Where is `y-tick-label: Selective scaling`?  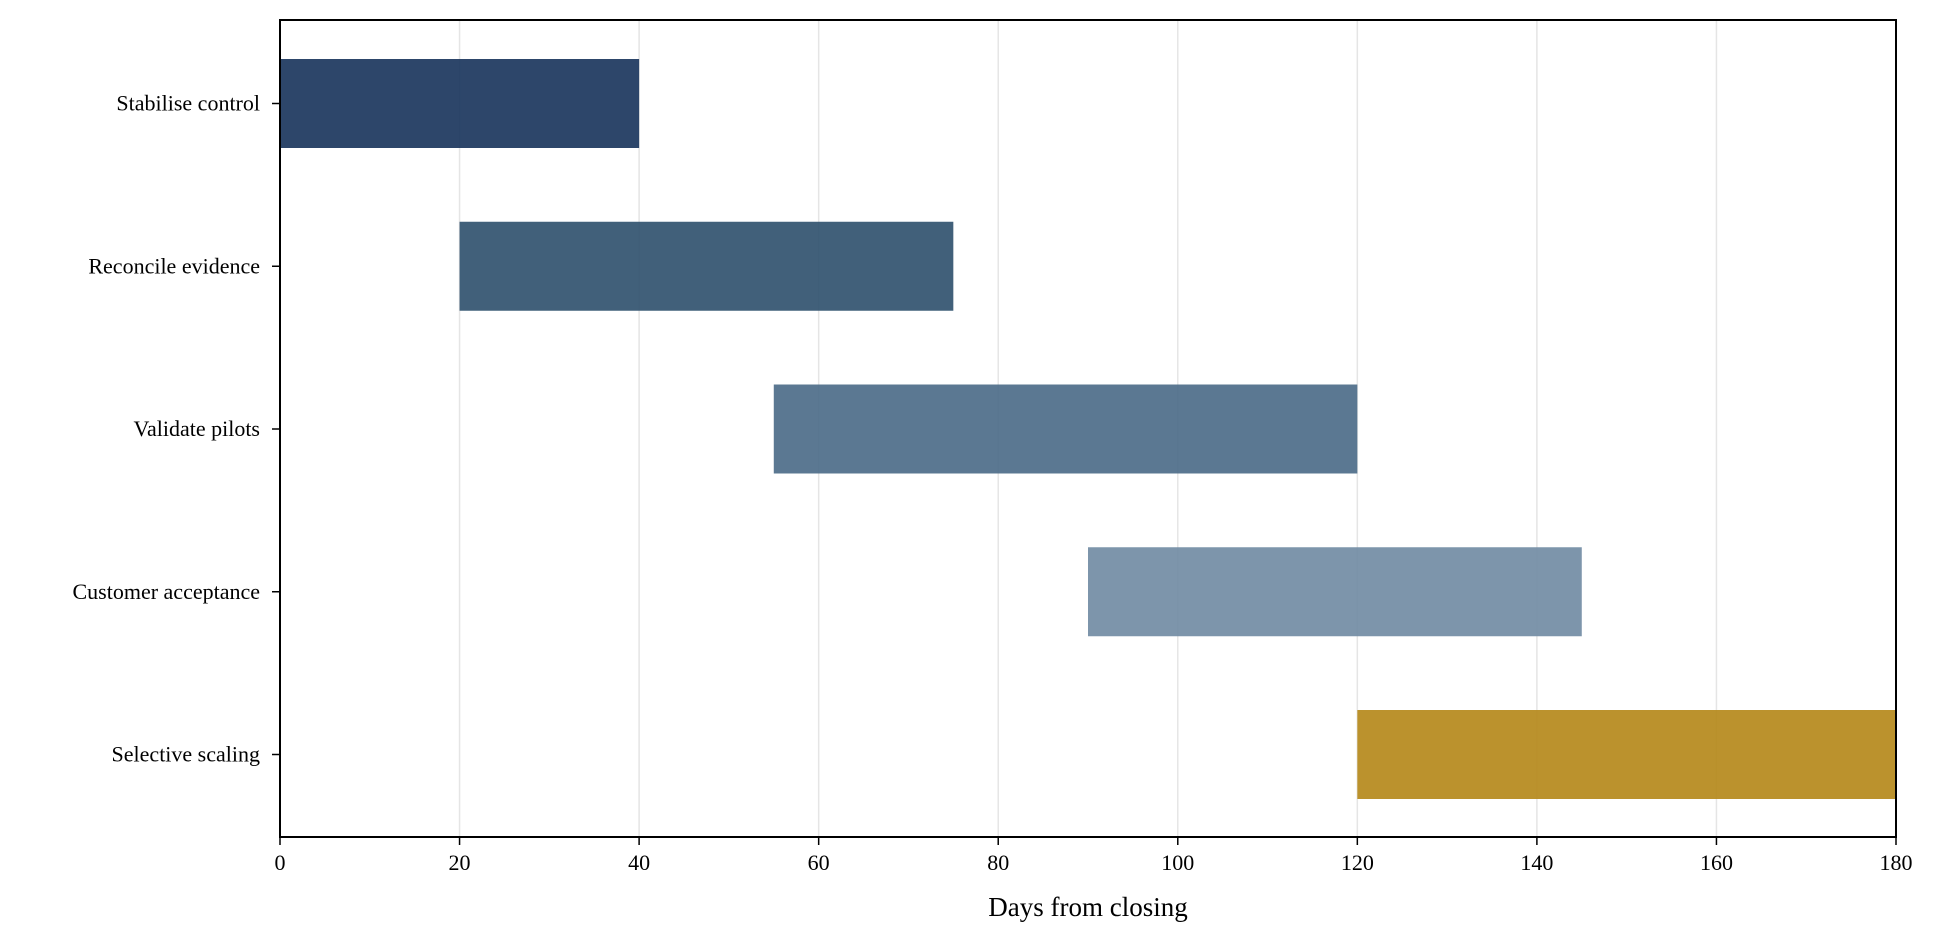
y-tick-label: Selective scaling is located at coordinates (186, 754).